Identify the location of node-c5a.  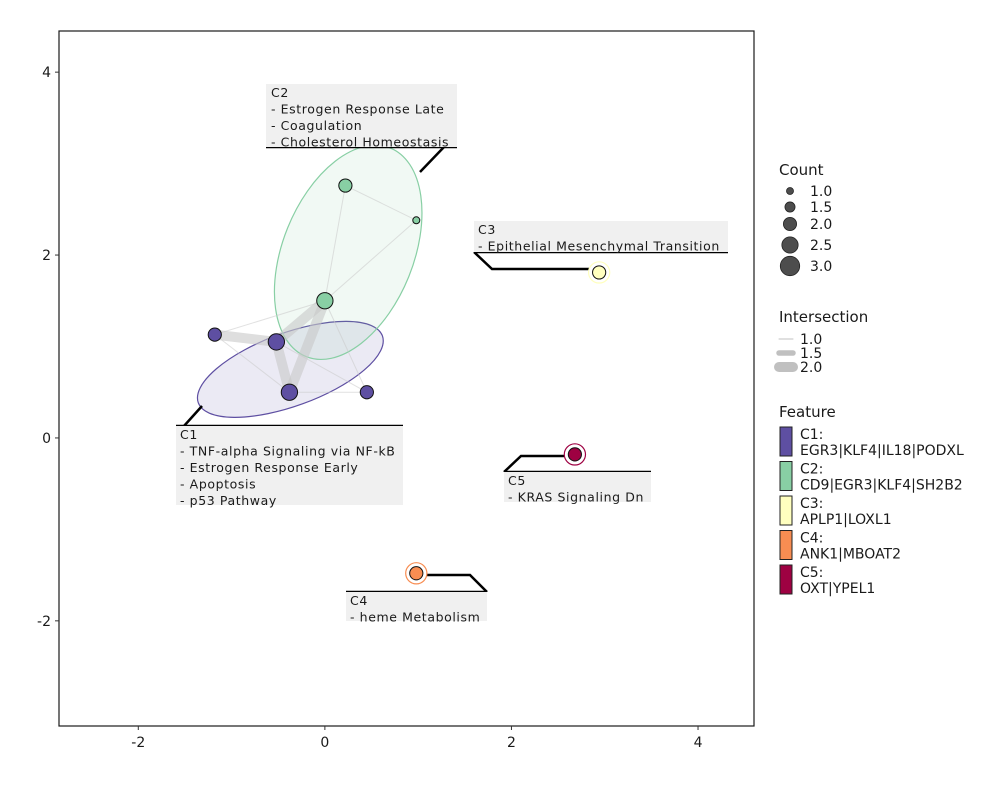
(574, 454).